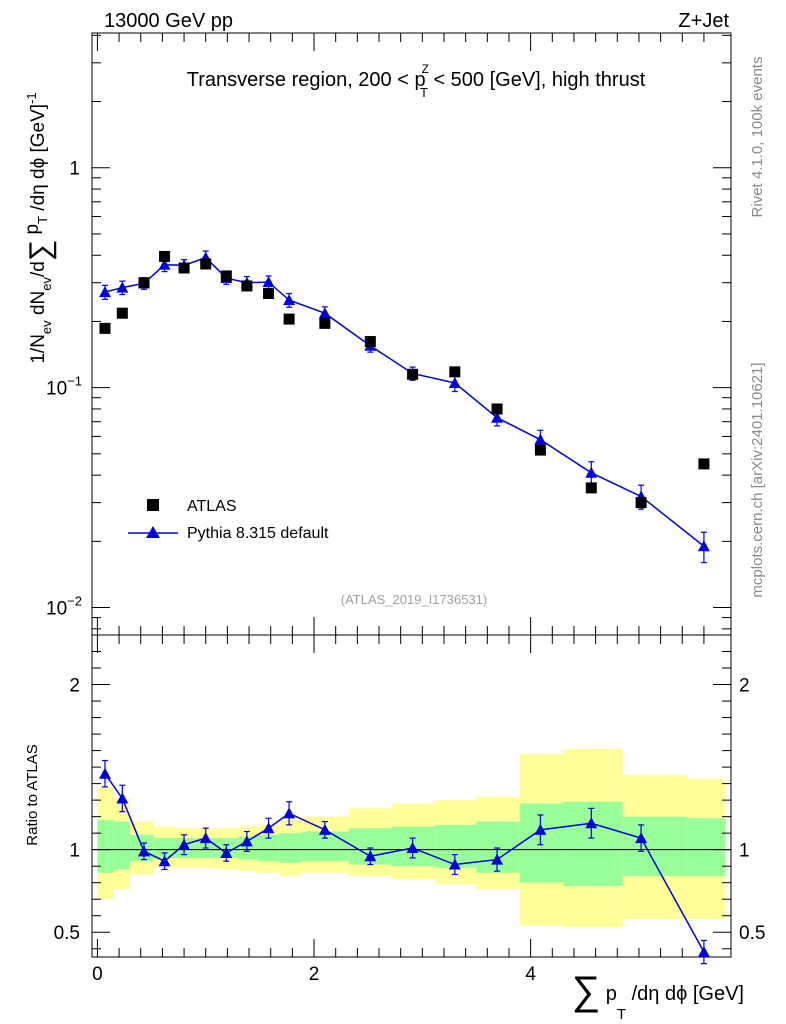 This screenshot has width=786, height=1024. I want to click on ratio-y-tick-label-right: 0.5, so click(752, 933).